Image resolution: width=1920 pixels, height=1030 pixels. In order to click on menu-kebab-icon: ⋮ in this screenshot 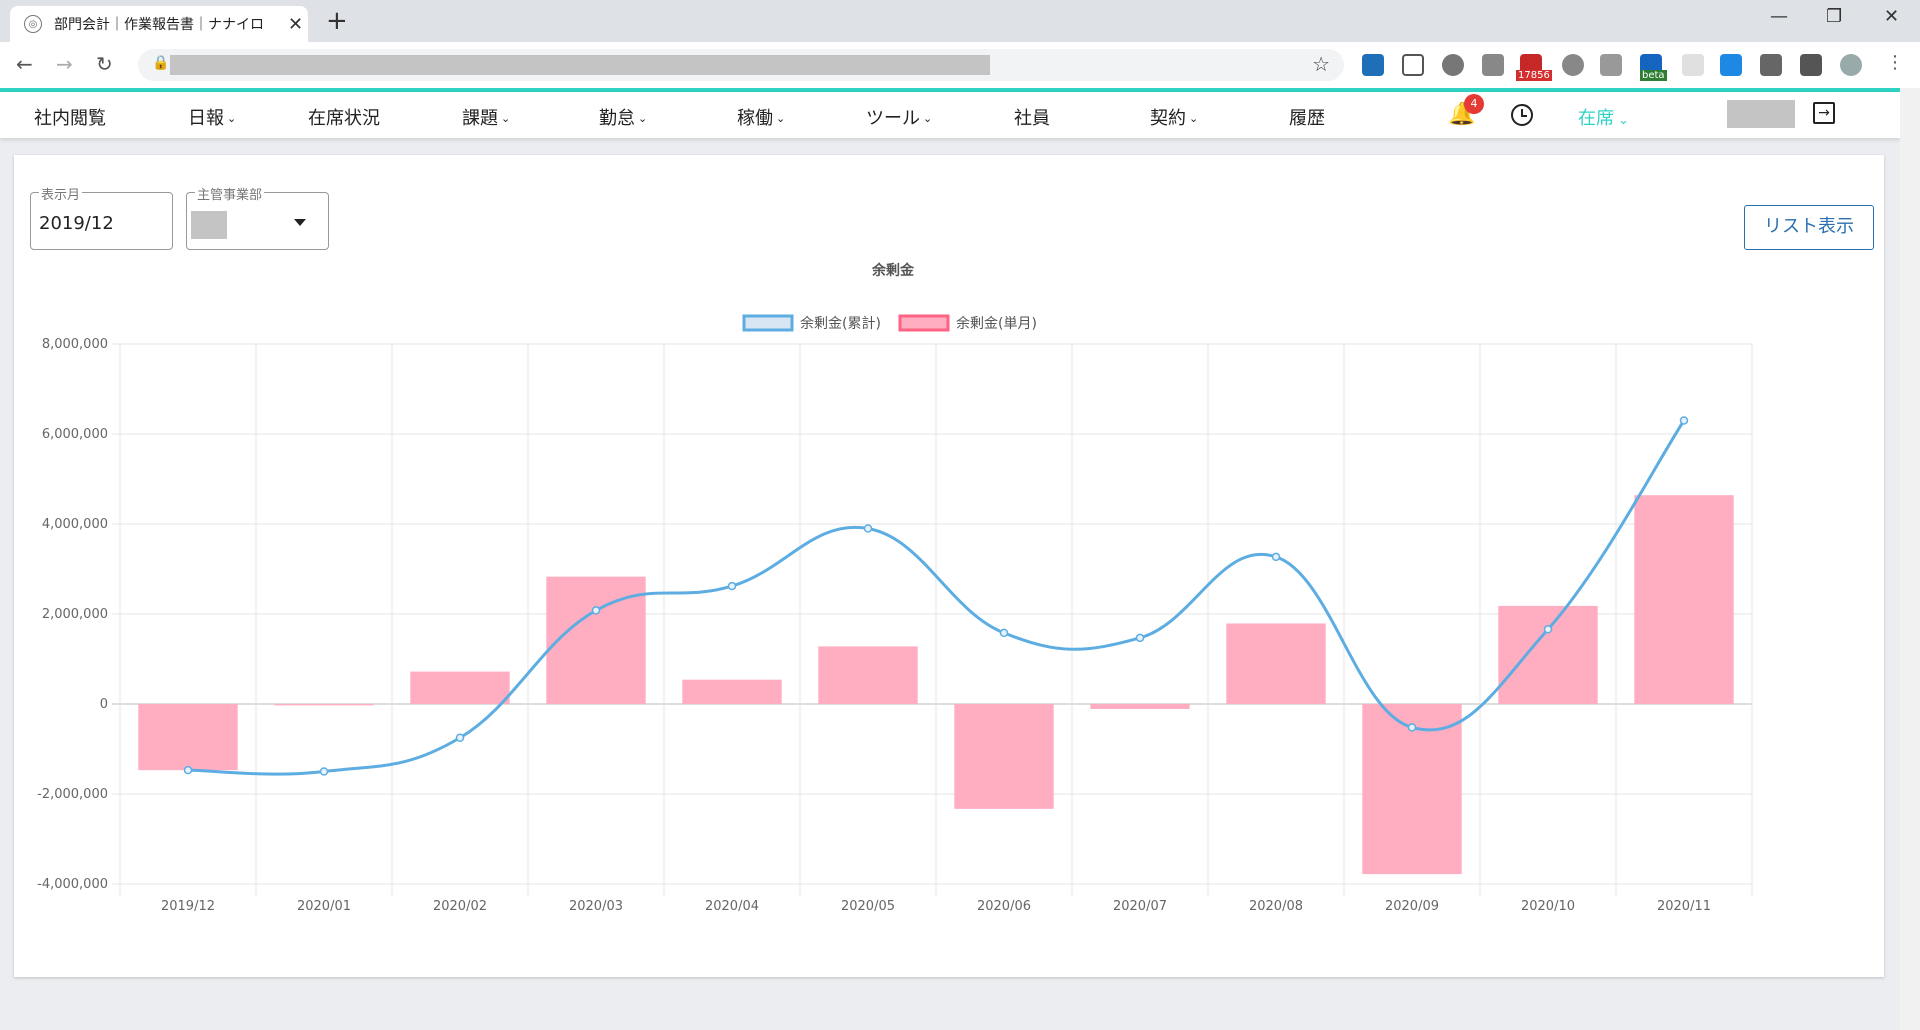, I will do `click(1895, 62)`.